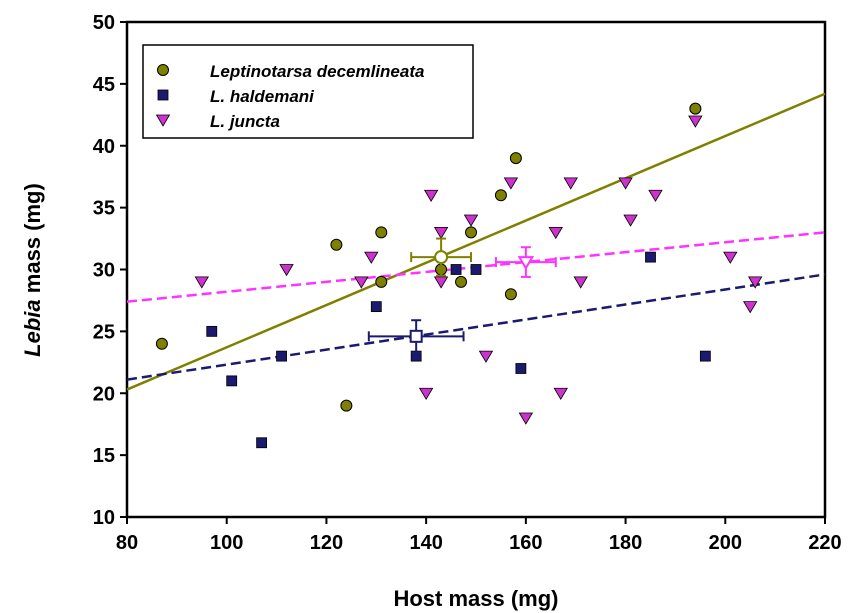 The height and width of the screenshot is (613, 850). What do you see at coordinates (475, 598) in the screenshot?
I see `x-axis-label: Host mass (mg)` at bounding box center [475, 598].